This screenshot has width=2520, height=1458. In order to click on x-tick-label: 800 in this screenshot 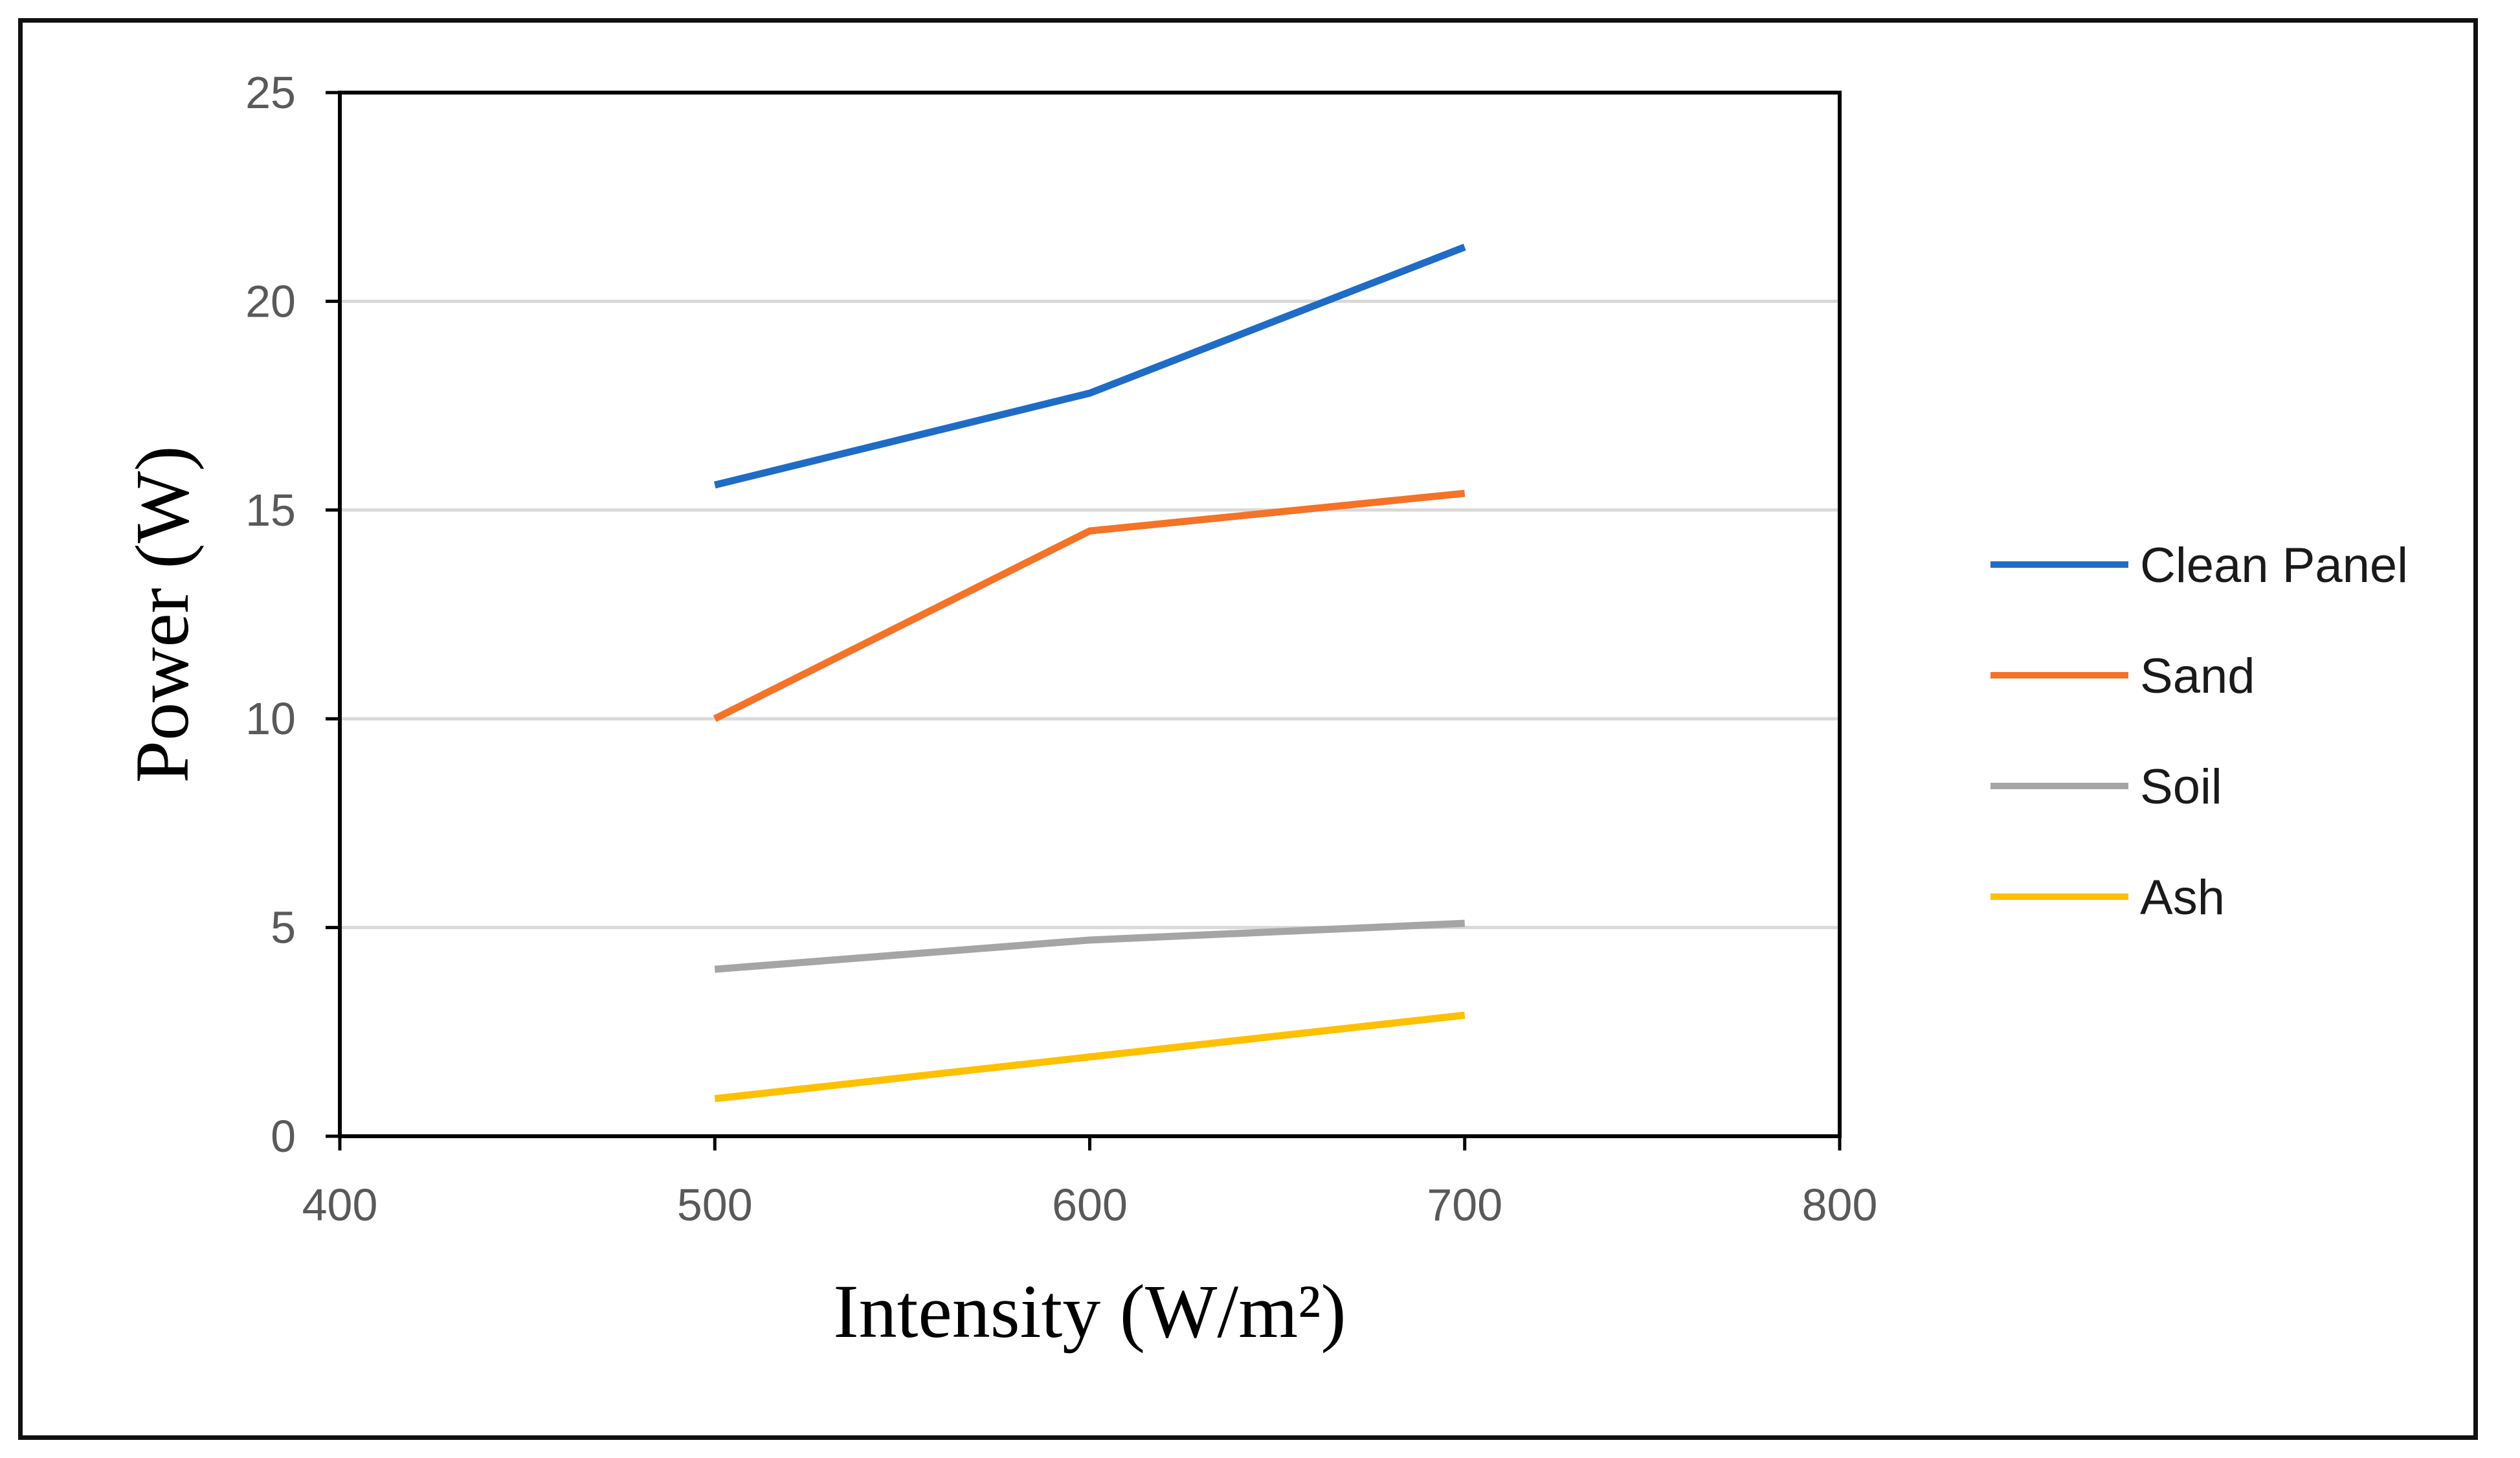, I will do `click(1840, 1205)`.